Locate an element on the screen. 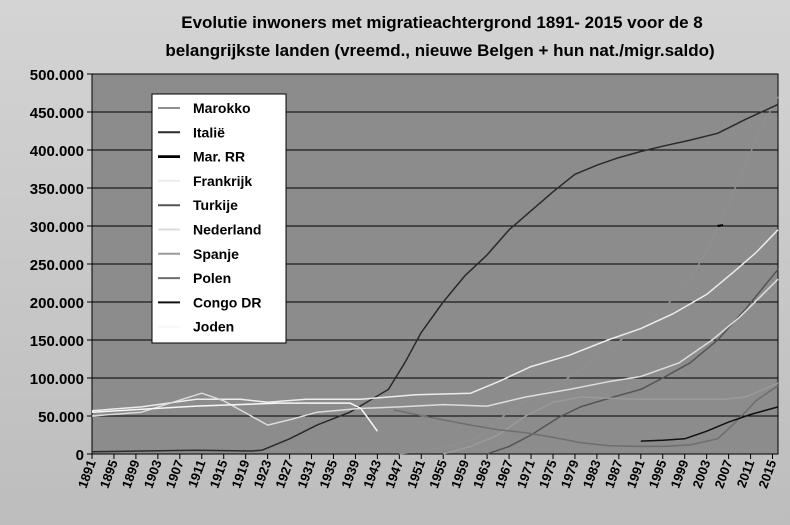 Image resolution: width=790 pixels, height=525 pixels. y-tick-label: 50.000 is located at coordinates (61, 417).